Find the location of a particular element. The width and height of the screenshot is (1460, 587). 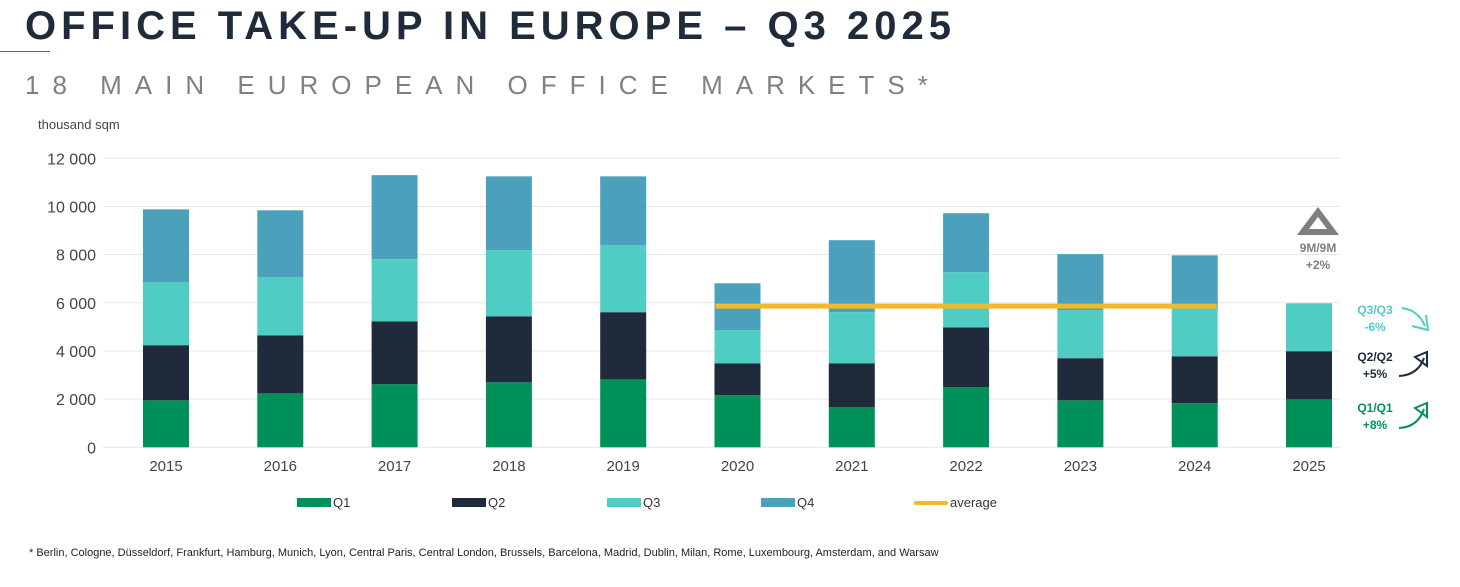

bar-q3-2021 is located at coordinates (851, 338).